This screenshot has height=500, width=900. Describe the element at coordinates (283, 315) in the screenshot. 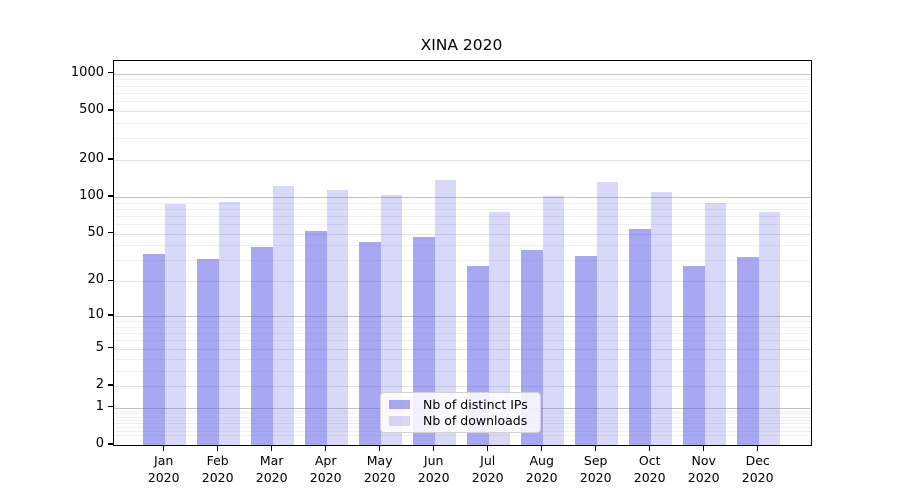

I see `bar-downloads-mar` at that location.